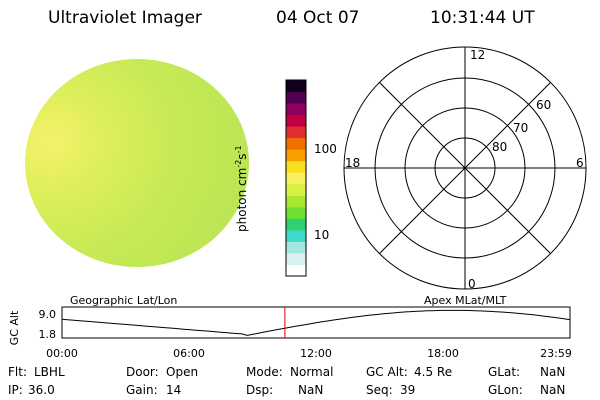  Describe the element at coordinates (477, 55) in the screenshot. I see `mlt-12-label: 12` at that location.